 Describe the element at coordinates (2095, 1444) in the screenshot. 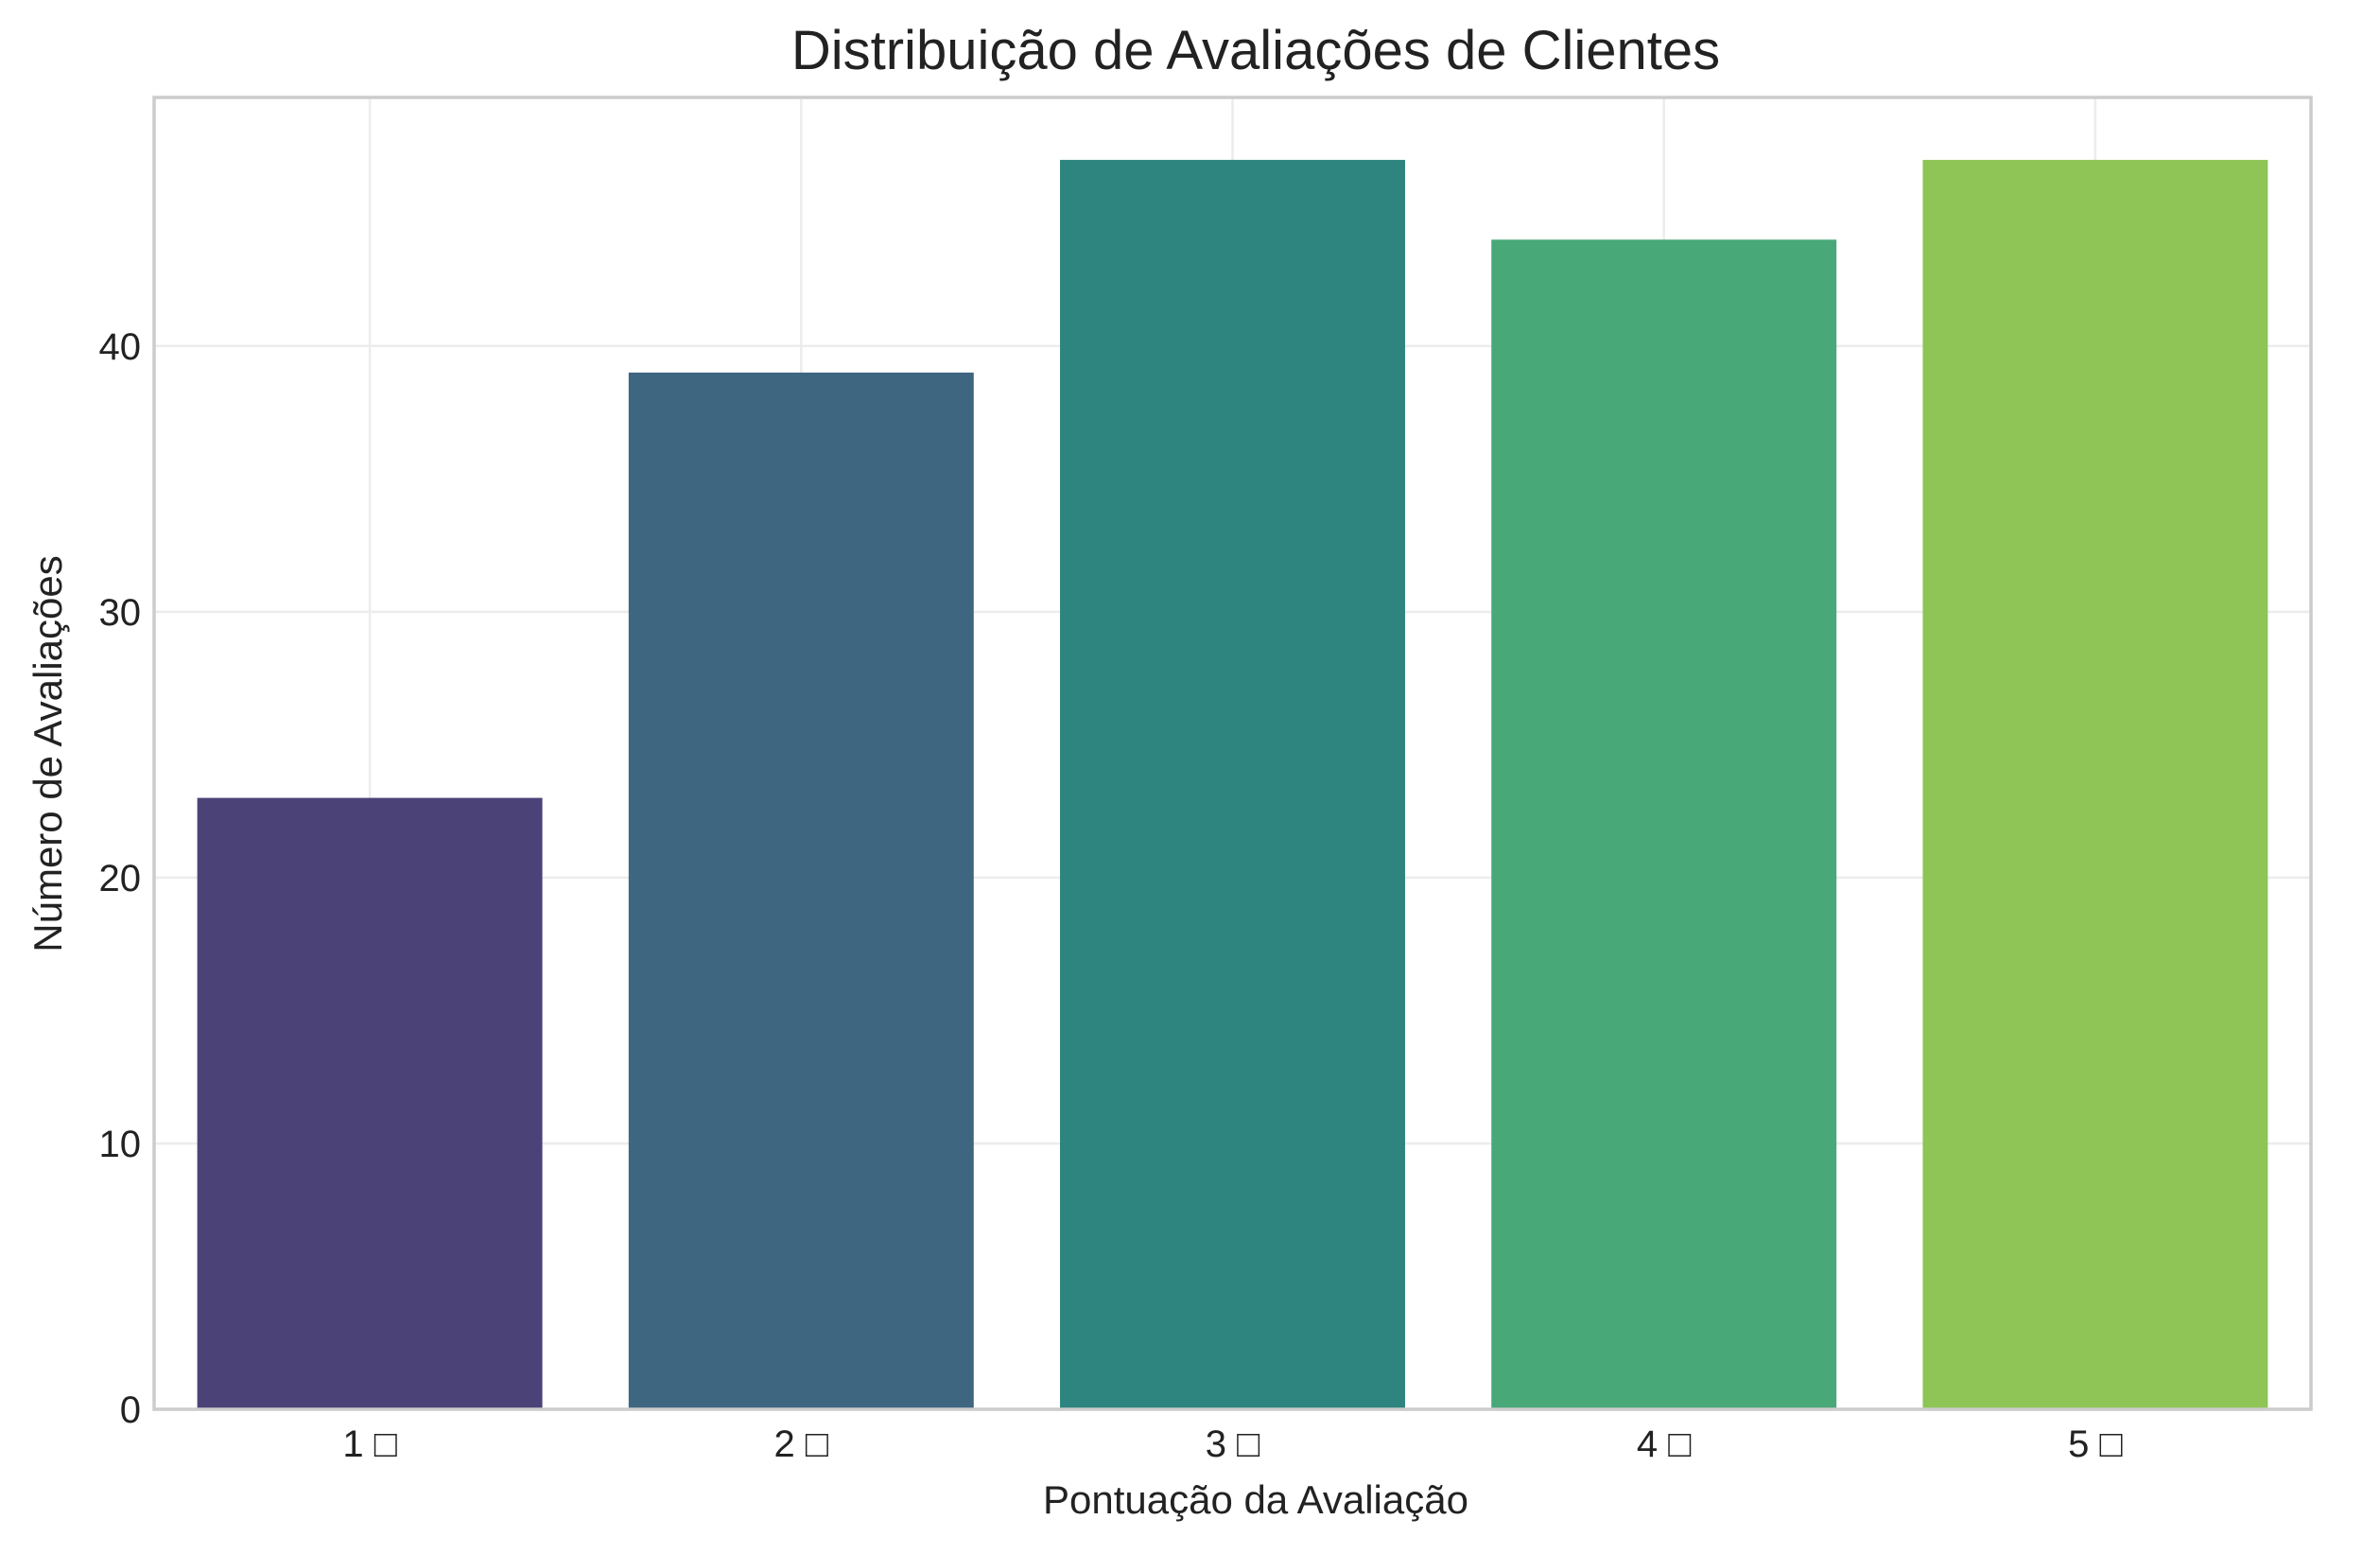

I see `x-tick-label: 5 □` at that location.